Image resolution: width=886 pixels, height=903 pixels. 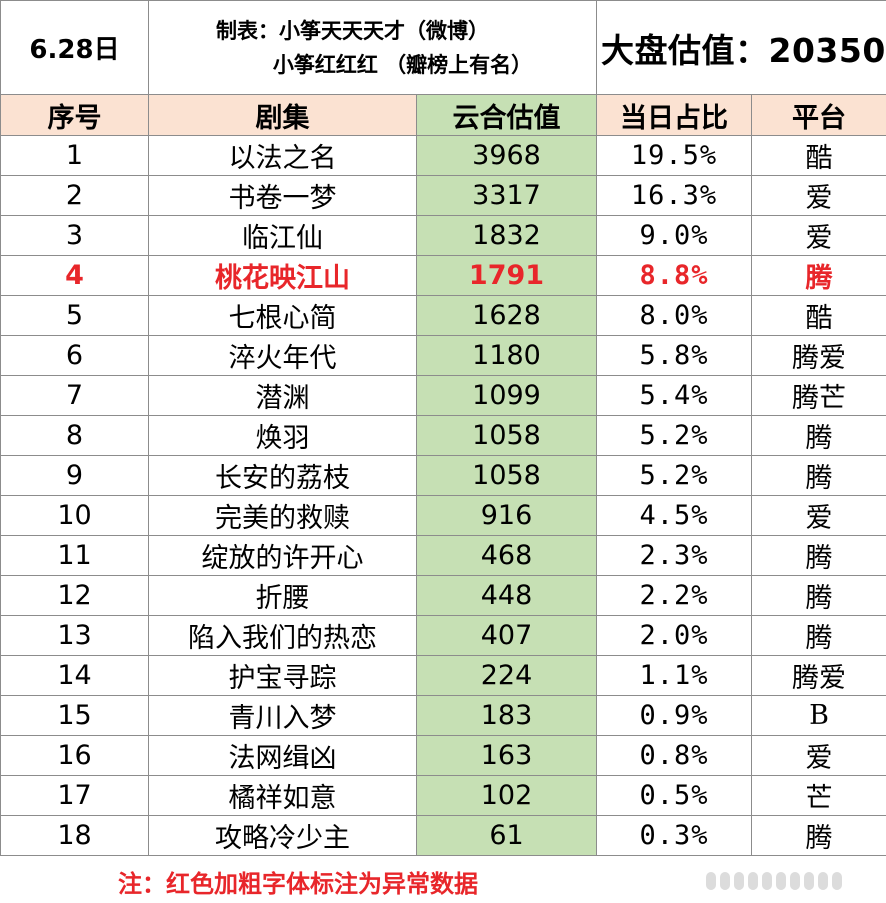 What do you see at coordinates (818, 395) in the screenshot?
I see `cell-platform: 腾芒` at bounding box center [818, 395].